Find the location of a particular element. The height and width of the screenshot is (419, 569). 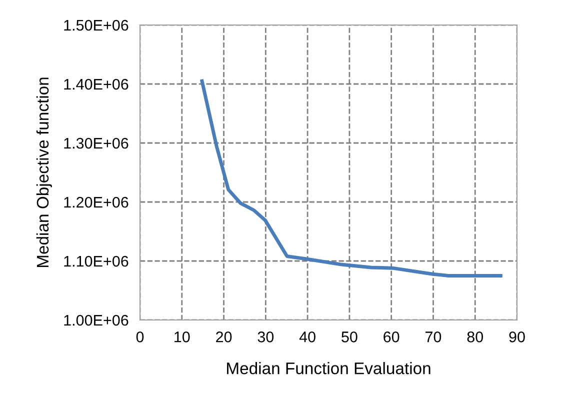

x-tick-label: 30 is located at coordinates (266, 337).